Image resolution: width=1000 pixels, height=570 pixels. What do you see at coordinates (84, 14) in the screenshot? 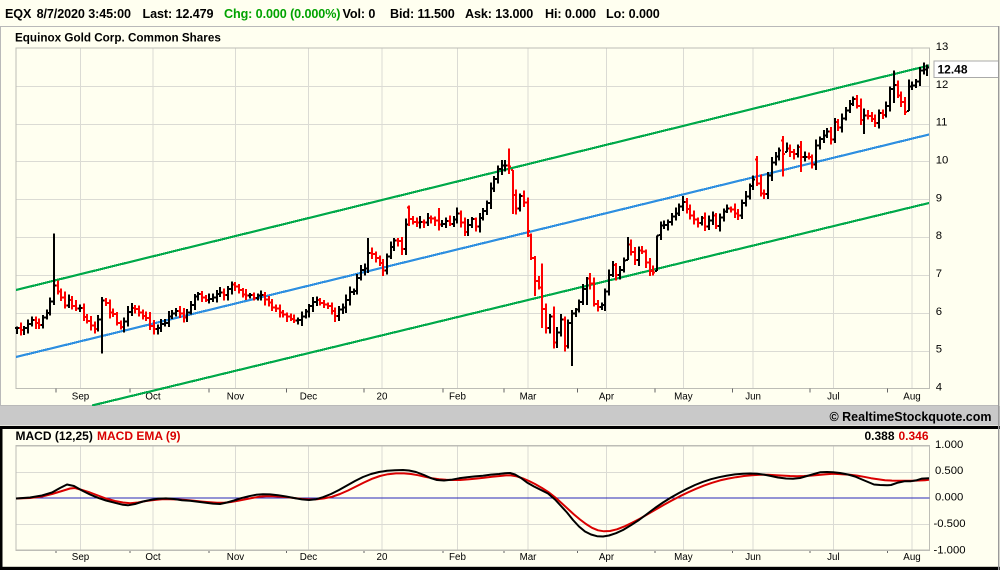
I see `svg-text: 8/7/2020 3:45:00` at bounding box center [84, 14].